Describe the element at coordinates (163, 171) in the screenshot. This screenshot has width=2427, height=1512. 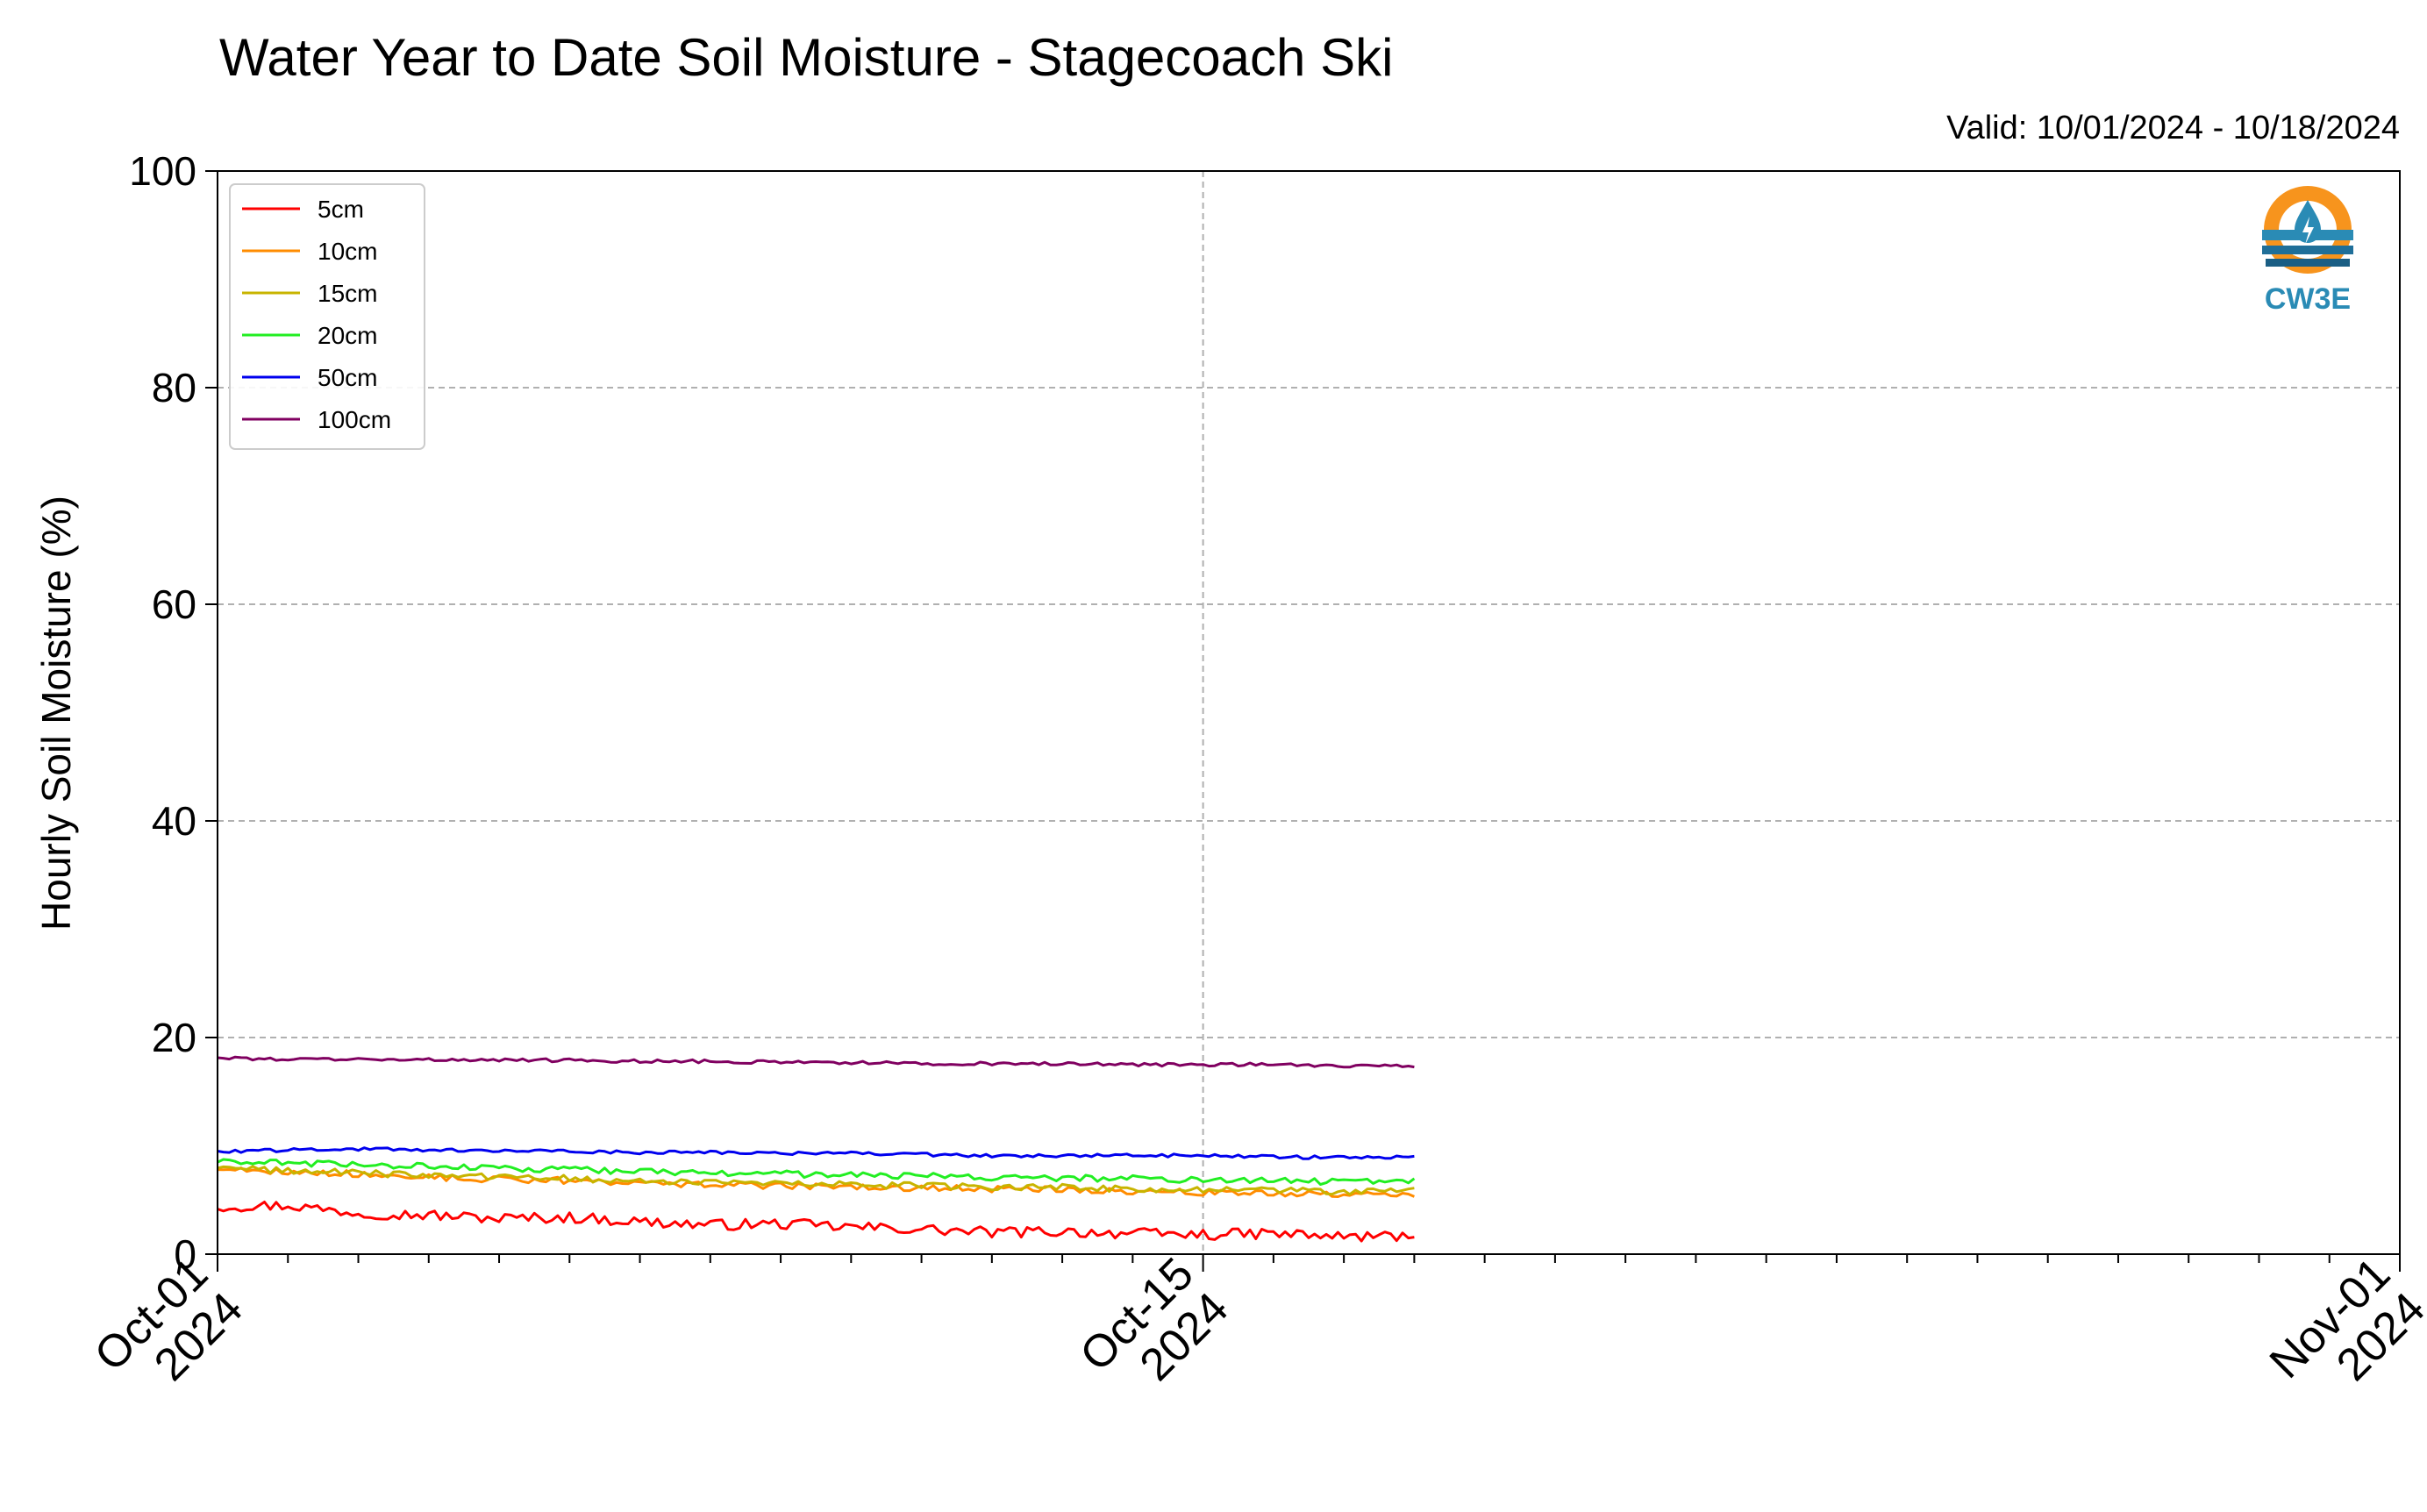
I see `y-tick-label: 100` at that location.